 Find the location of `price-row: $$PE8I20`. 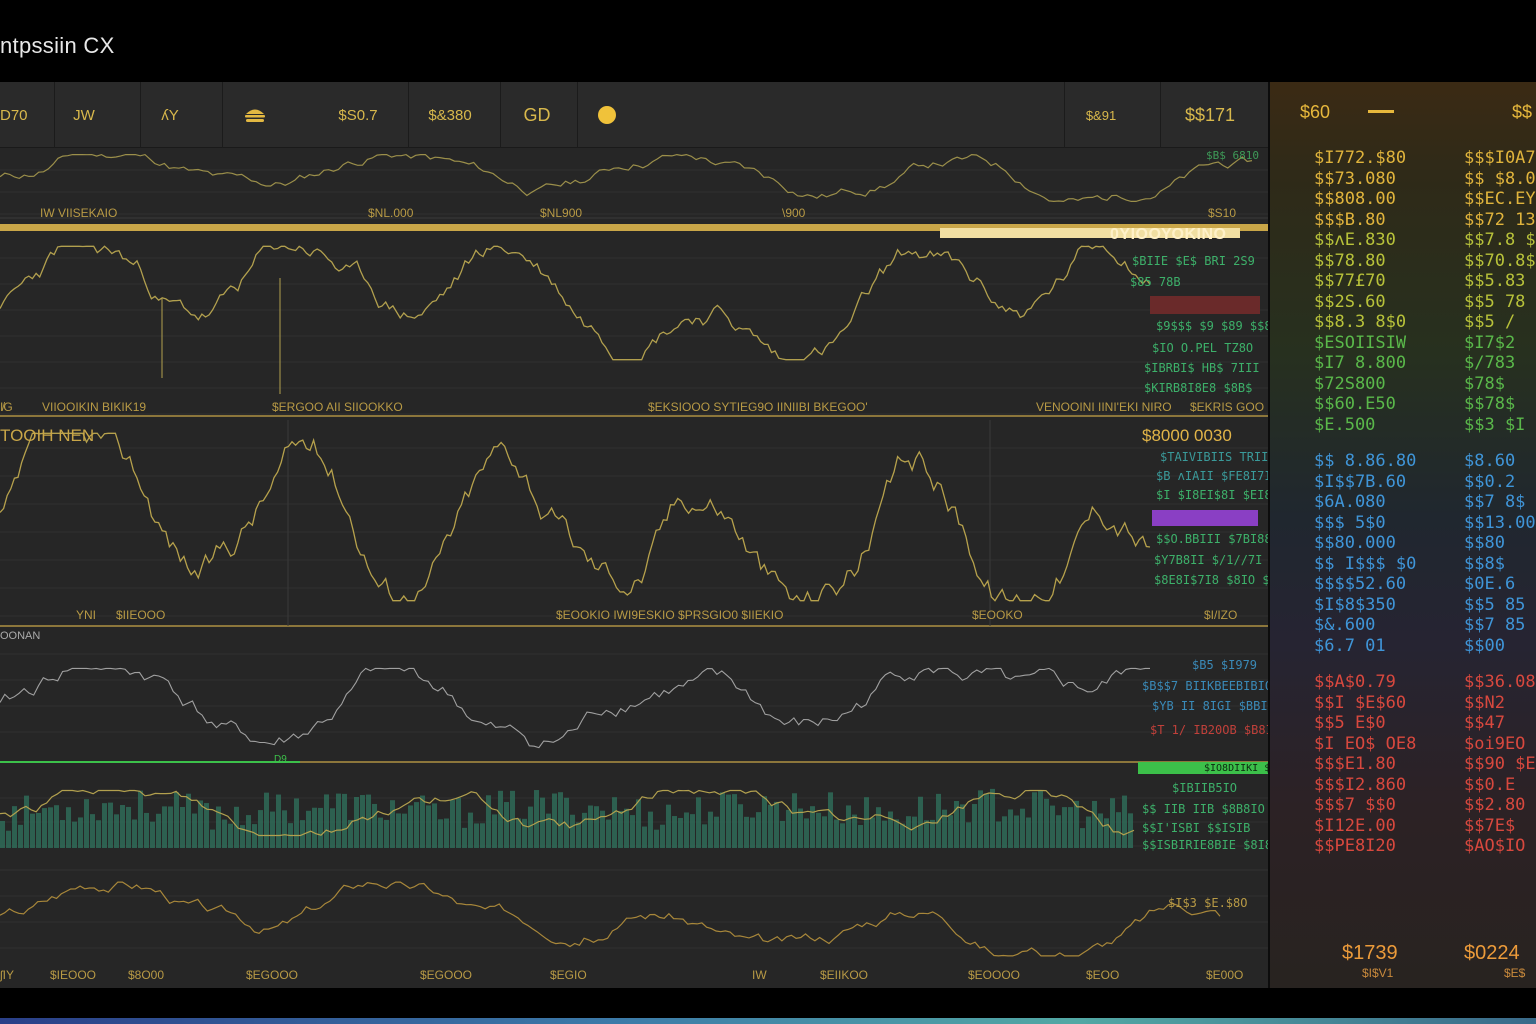

price-row: $$PE8I20 is located at coordinates (1355, 846).